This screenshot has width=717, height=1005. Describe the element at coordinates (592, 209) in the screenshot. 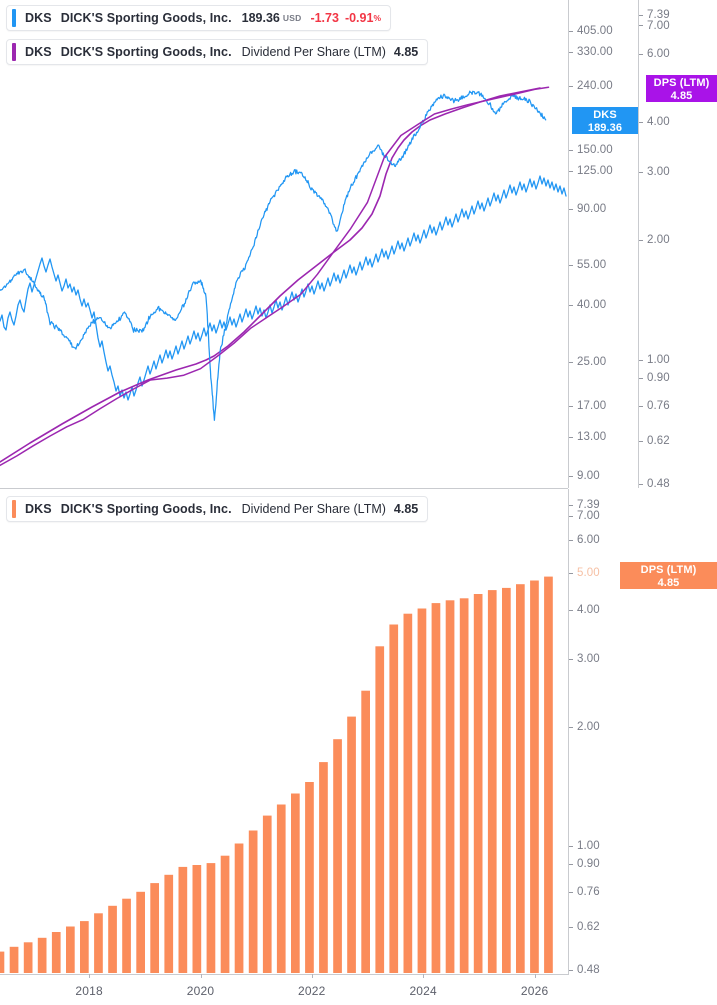

I see `price-tick-label: 90.00` at that location.